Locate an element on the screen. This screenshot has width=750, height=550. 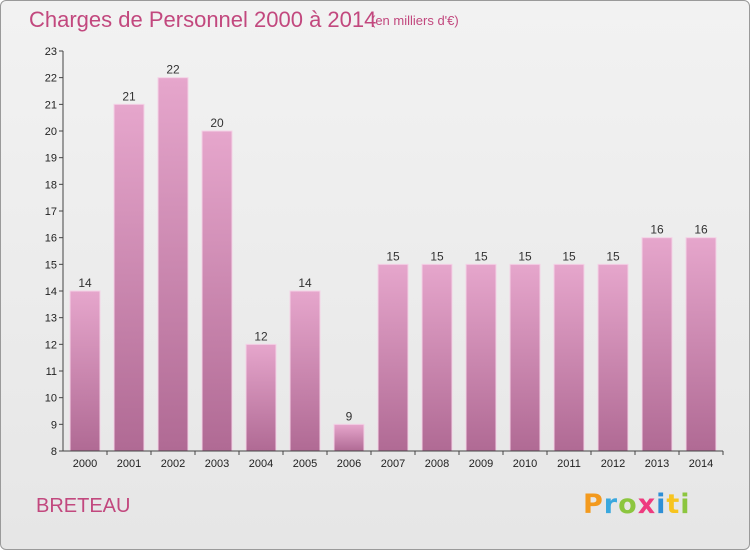
data-label-2001: 21 is located at coordinates (129, 96).